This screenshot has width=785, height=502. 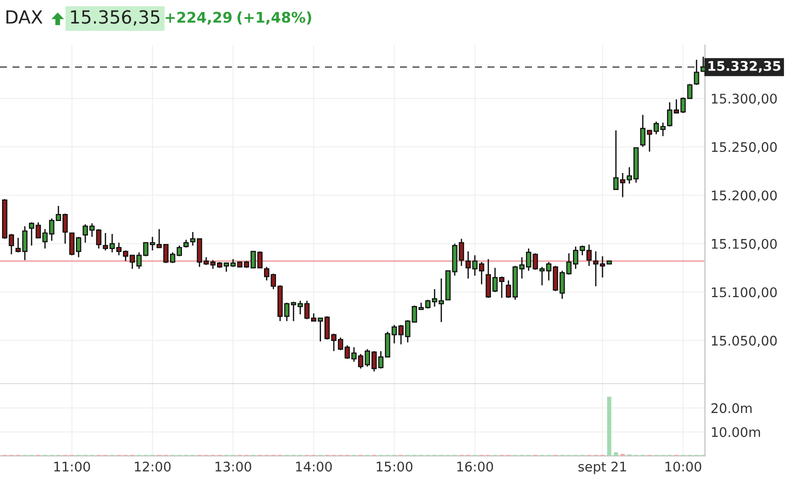 I want to click on y-tick-label: 10.00m, so click(x=736, y=432).